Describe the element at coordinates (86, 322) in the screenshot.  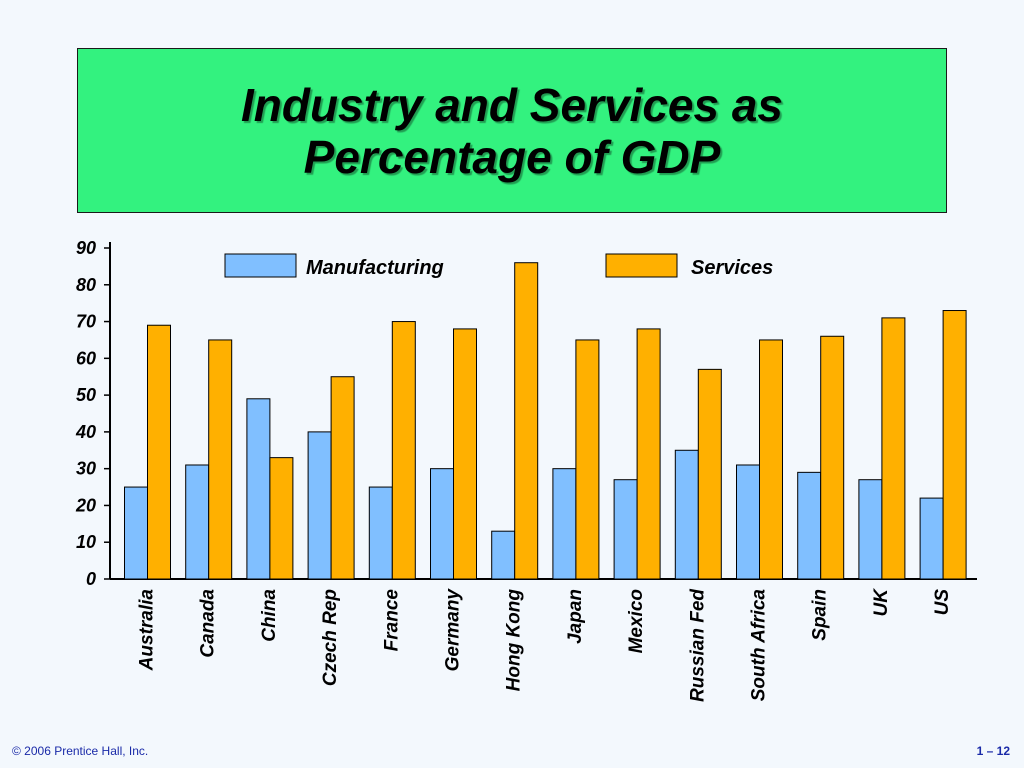
I see `y-tick-label: 70` at that location.